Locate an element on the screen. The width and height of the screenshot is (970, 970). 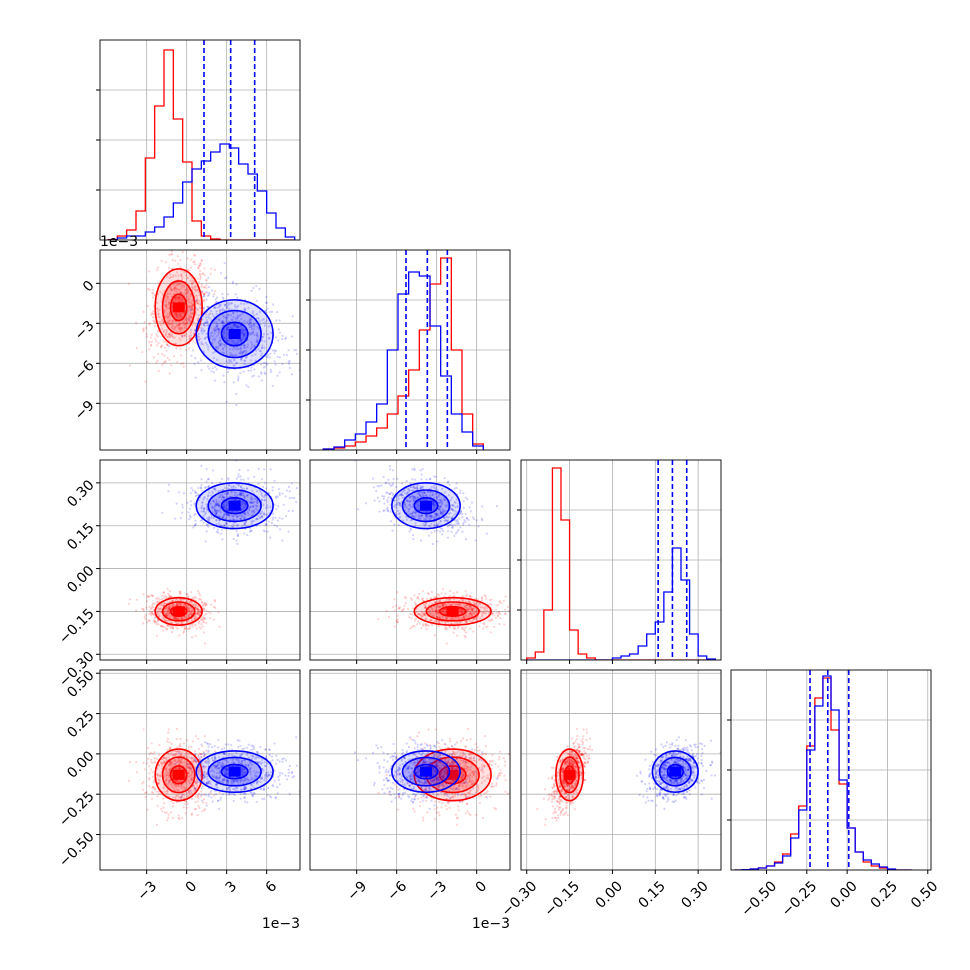
histogram-red is located at coordinates (403, 353).